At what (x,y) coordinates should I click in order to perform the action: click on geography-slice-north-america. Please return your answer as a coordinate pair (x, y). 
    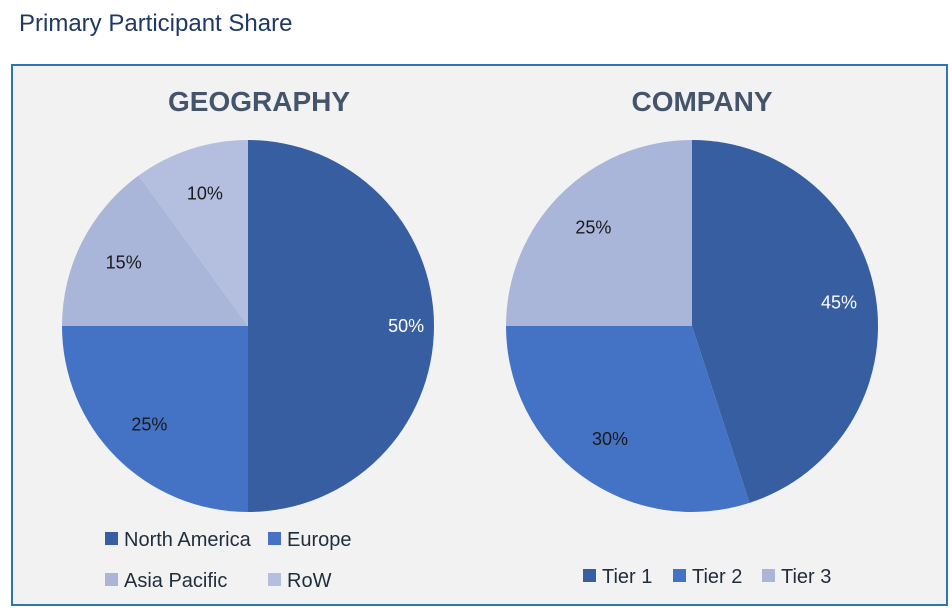
    Looking at the image, I should click on (341, 326).